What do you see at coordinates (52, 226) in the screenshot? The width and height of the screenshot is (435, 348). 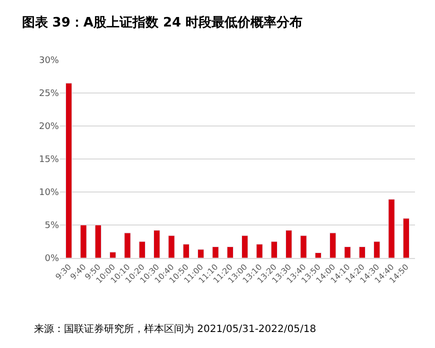 I see `y-tick-label: 5%` at bounding box center [52, 226].